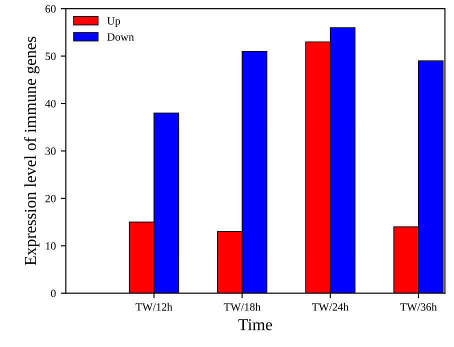 The width and height of the screenshot is (454, 347). I want to click on y-tick-label: 60, so click(50, 9).